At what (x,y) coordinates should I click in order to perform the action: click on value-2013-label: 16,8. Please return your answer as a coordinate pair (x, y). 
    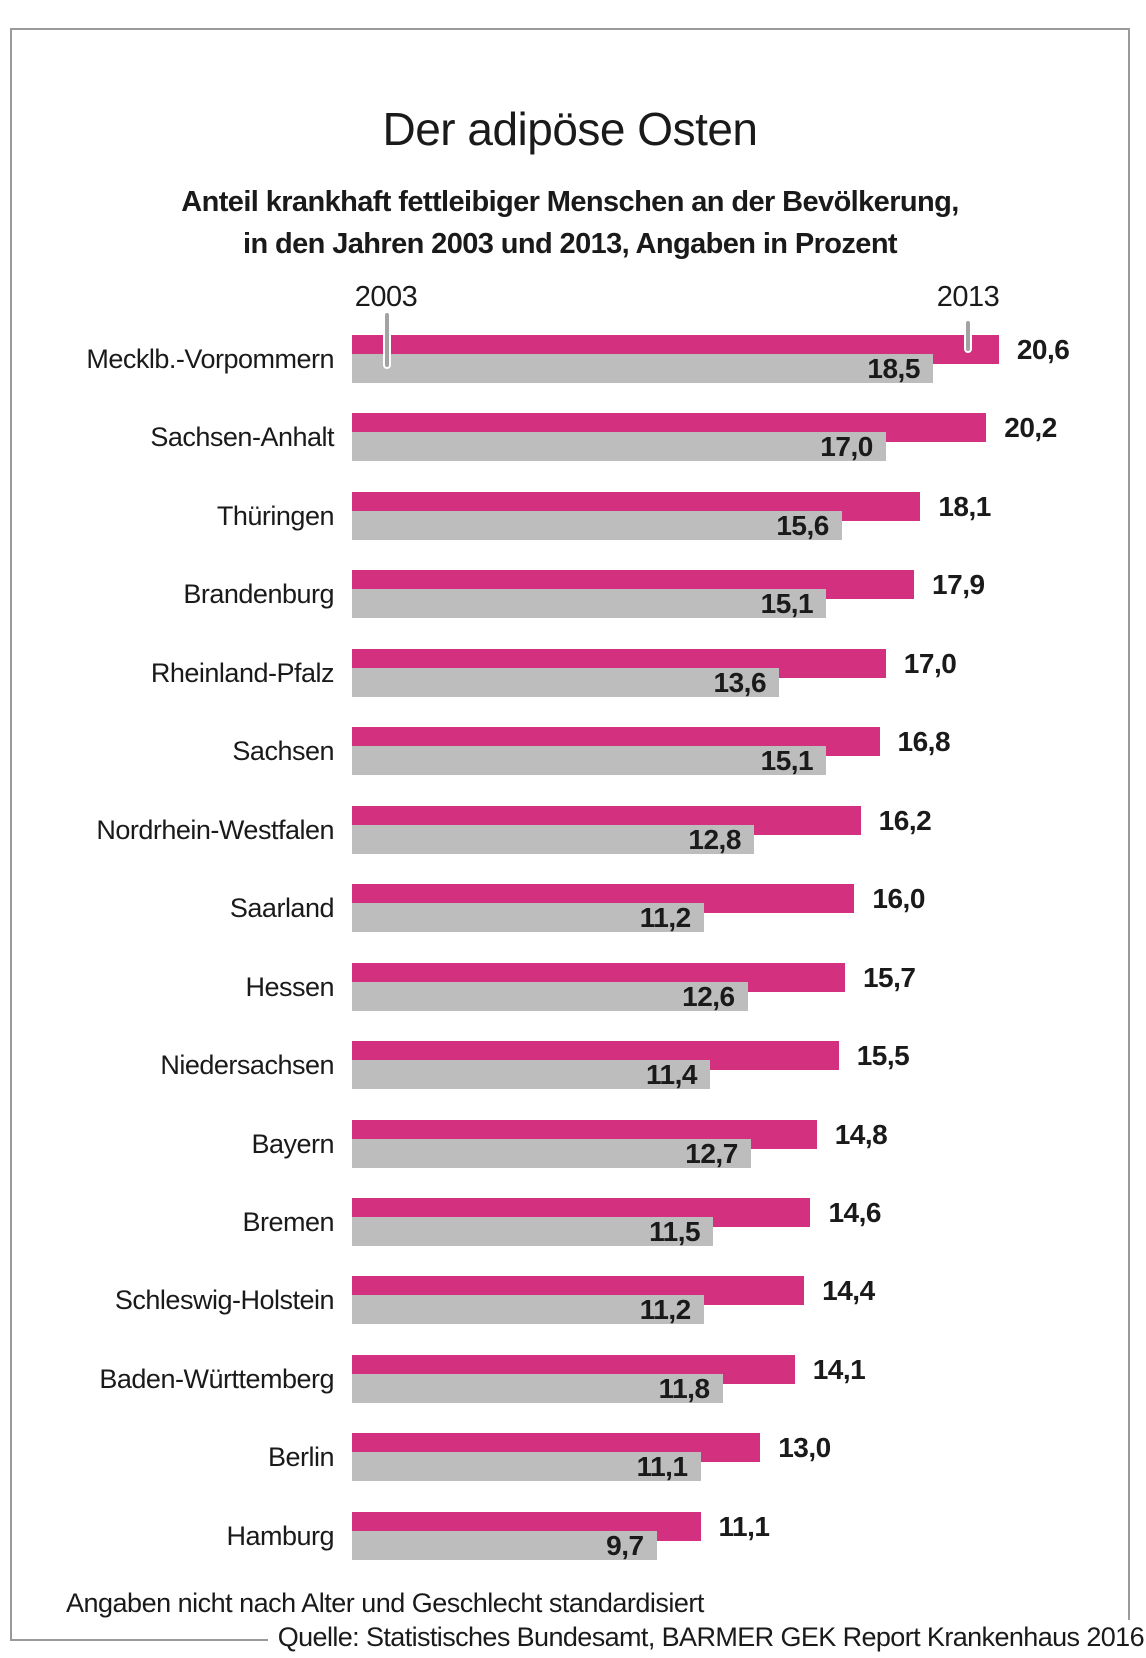
    Looking at the image, I should click on (924, 742).